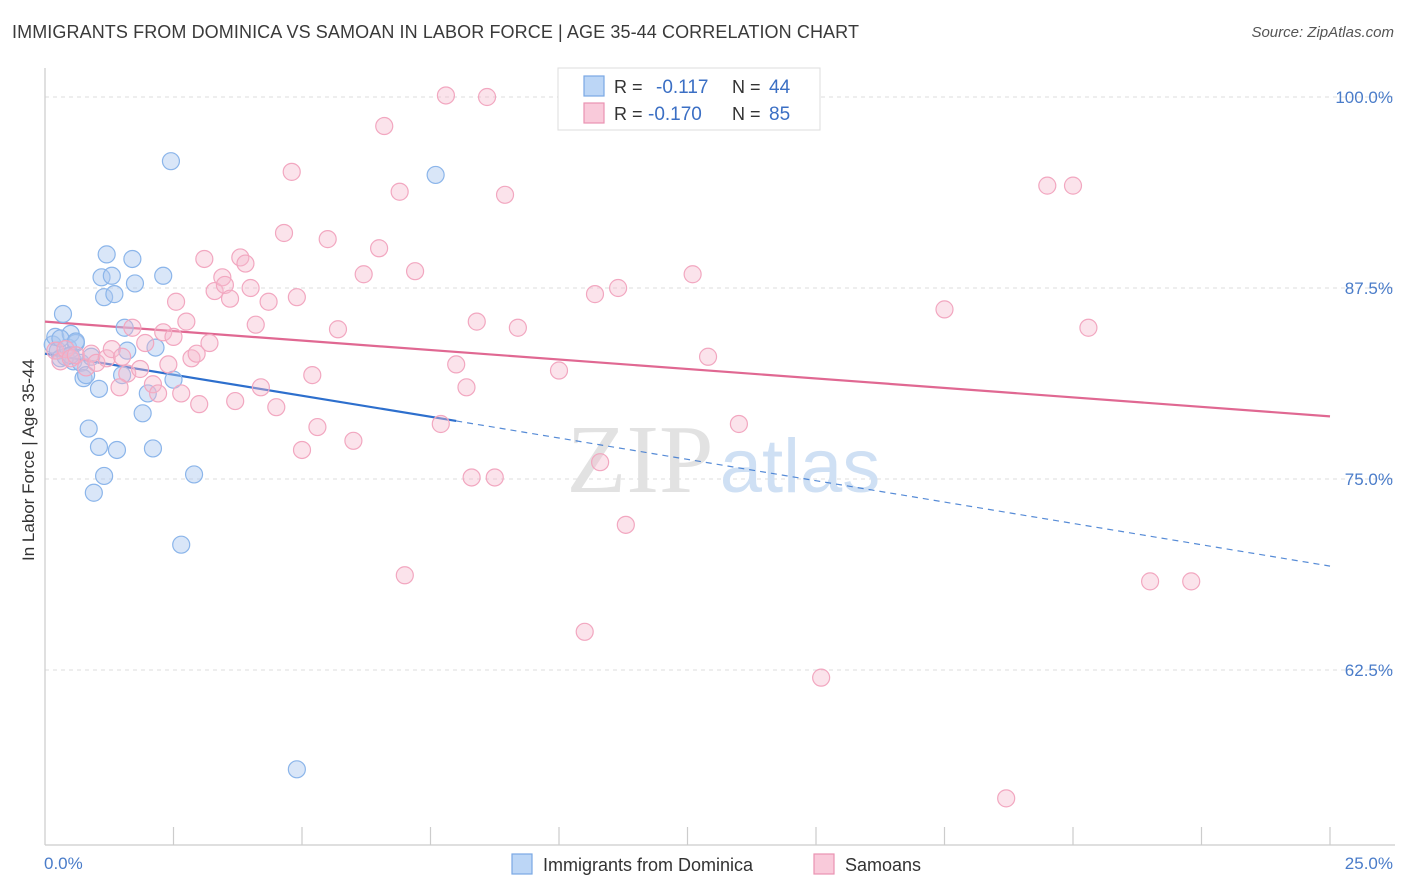 This screenshot has height=892, width=1406. What do you see at coordinates (1369, 288) in the screenshot?
I see `y-tick-label: 87.5%` at bounding box center [1369, 288].